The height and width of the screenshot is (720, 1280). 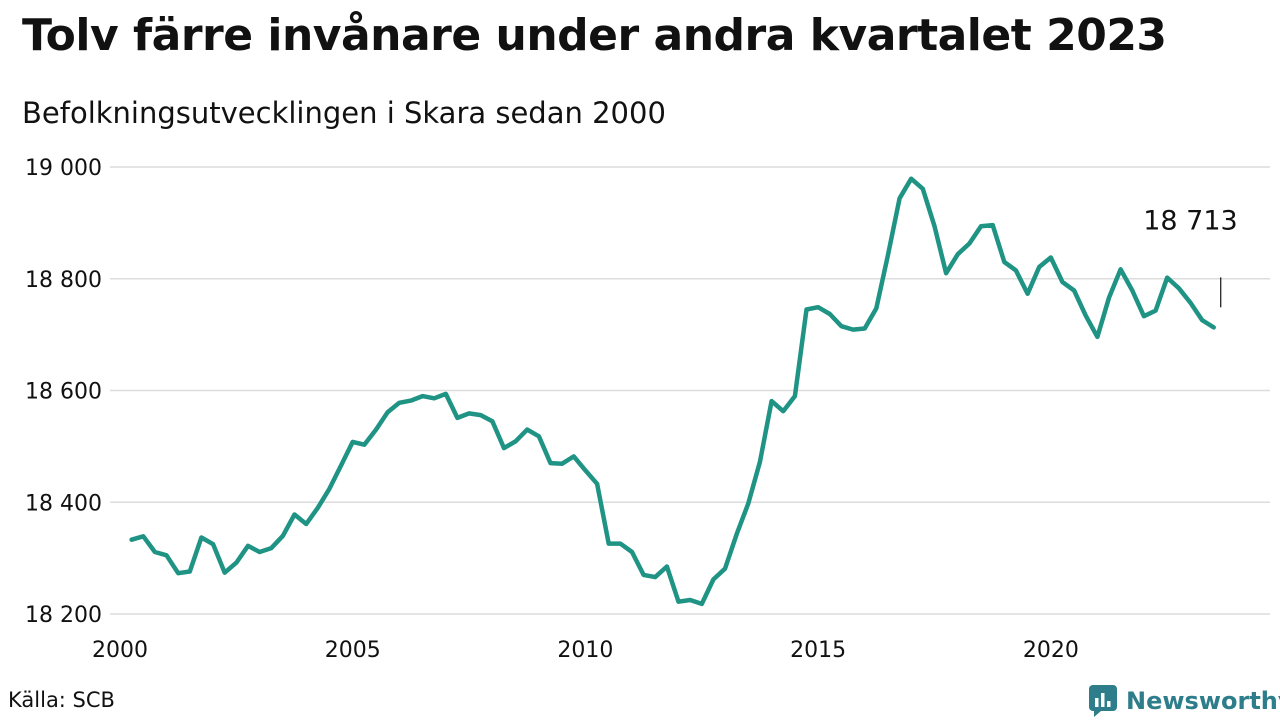 I want to click on y-tick-label: 18 400, so click(x=63, y=503).